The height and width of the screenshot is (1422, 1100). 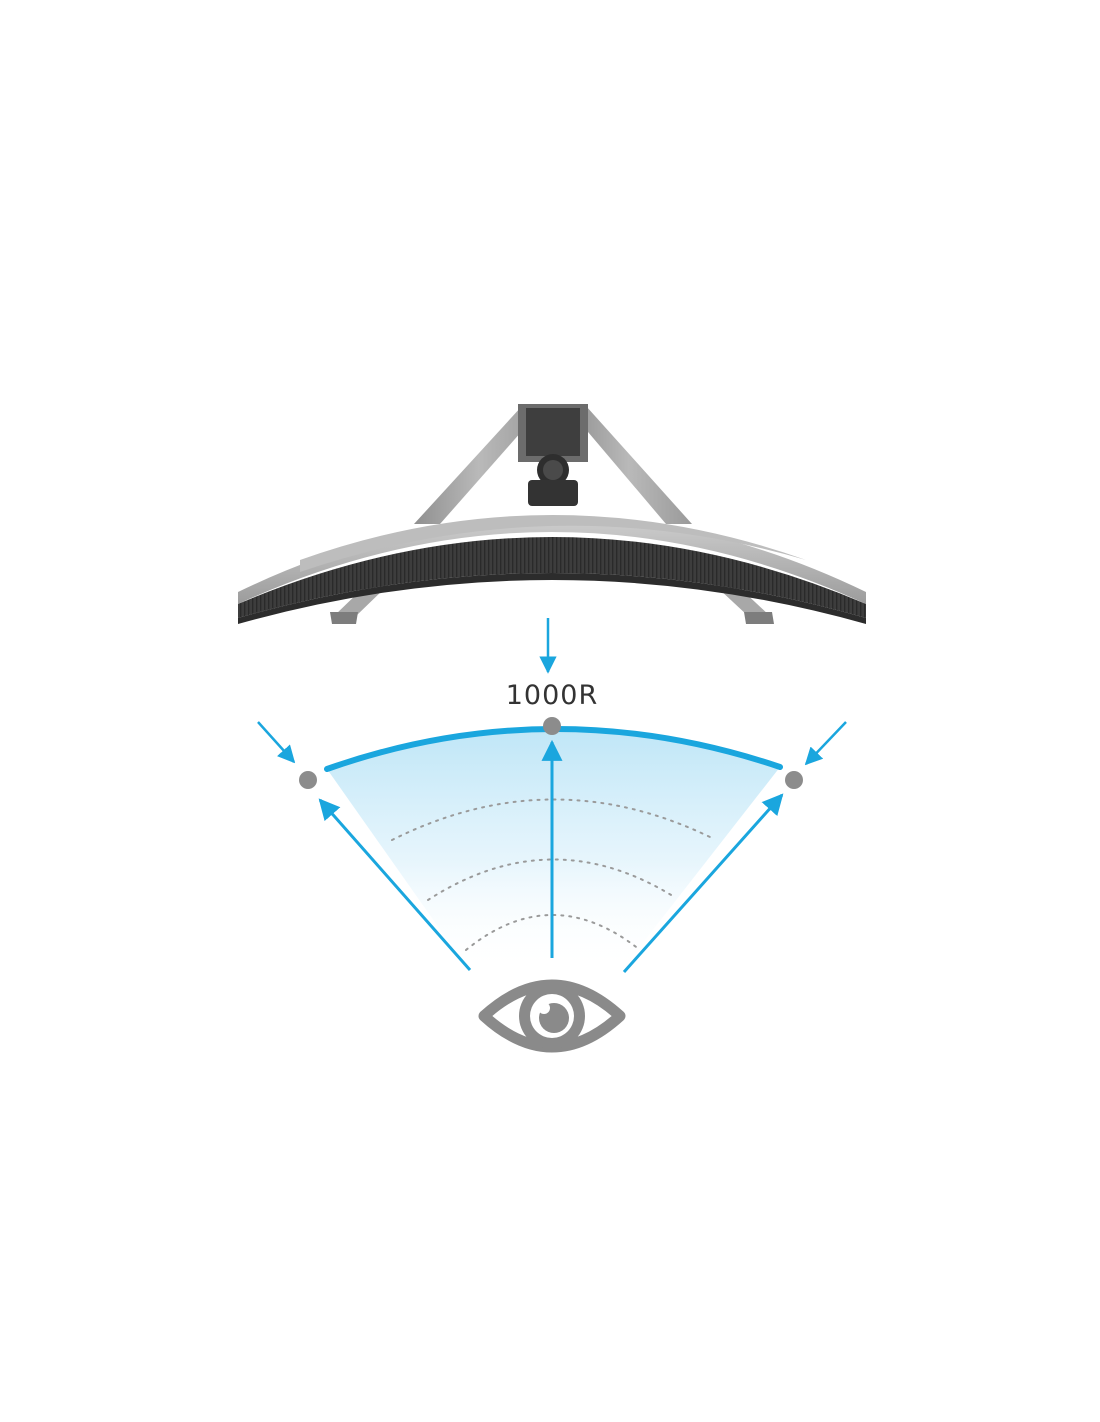 What do you see at coordinates (552, 569) in the screenshot?
I see `monitor-panel` at bounding box center [552, 569].